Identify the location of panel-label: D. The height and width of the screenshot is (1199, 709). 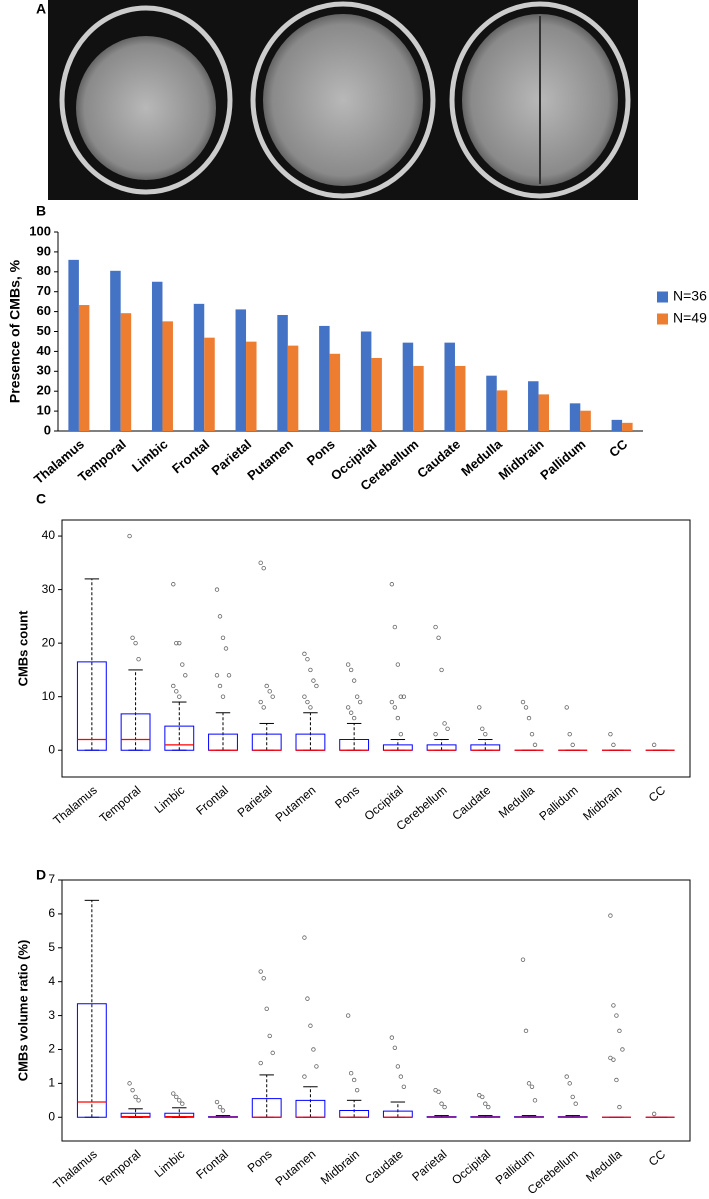
(41, 875).